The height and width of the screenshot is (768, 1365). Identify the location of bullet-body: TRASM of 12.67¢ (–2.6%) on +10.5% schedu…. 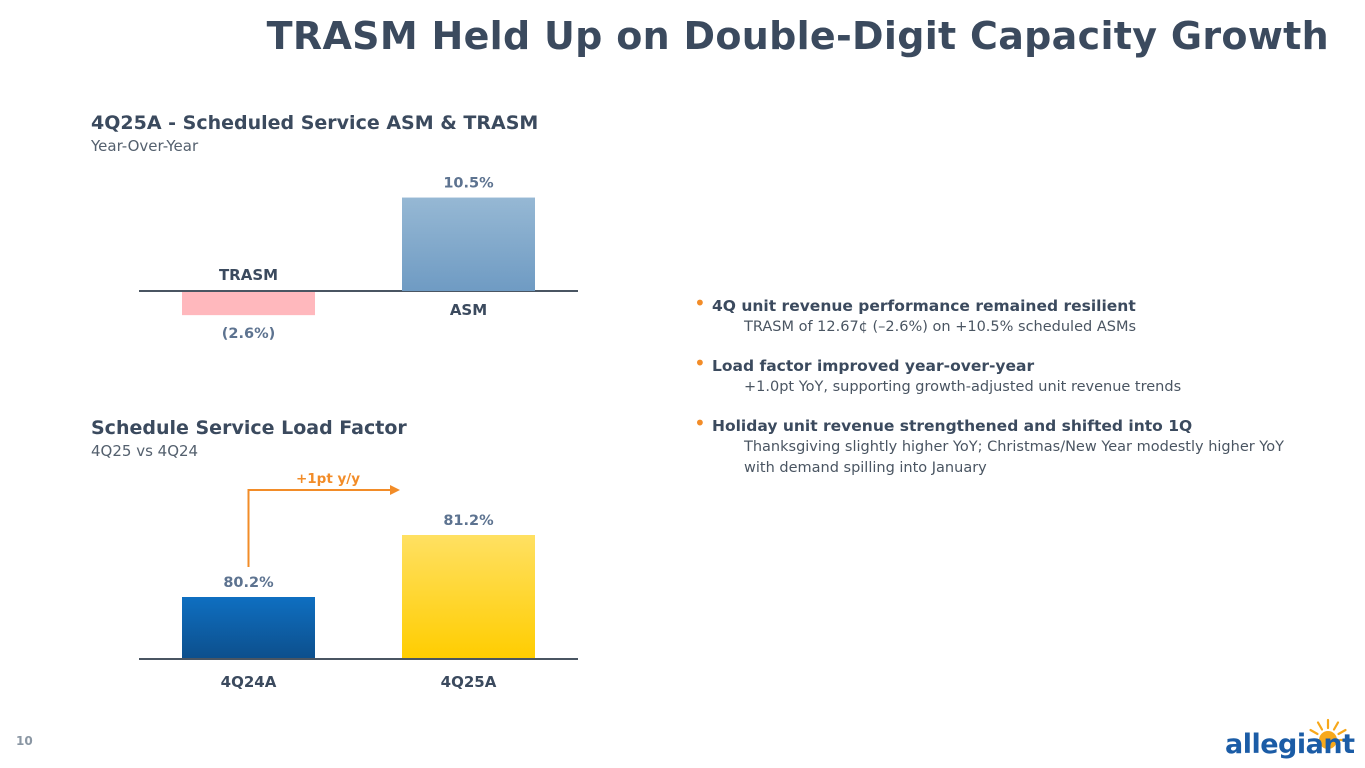
(940, 327).